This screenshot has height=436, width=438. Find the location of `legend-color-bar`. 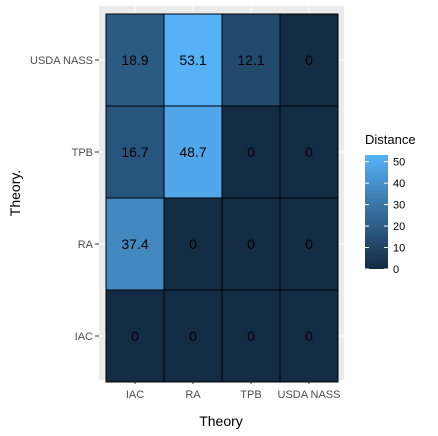

legend-color-bar is located at coordinates (376, 212).